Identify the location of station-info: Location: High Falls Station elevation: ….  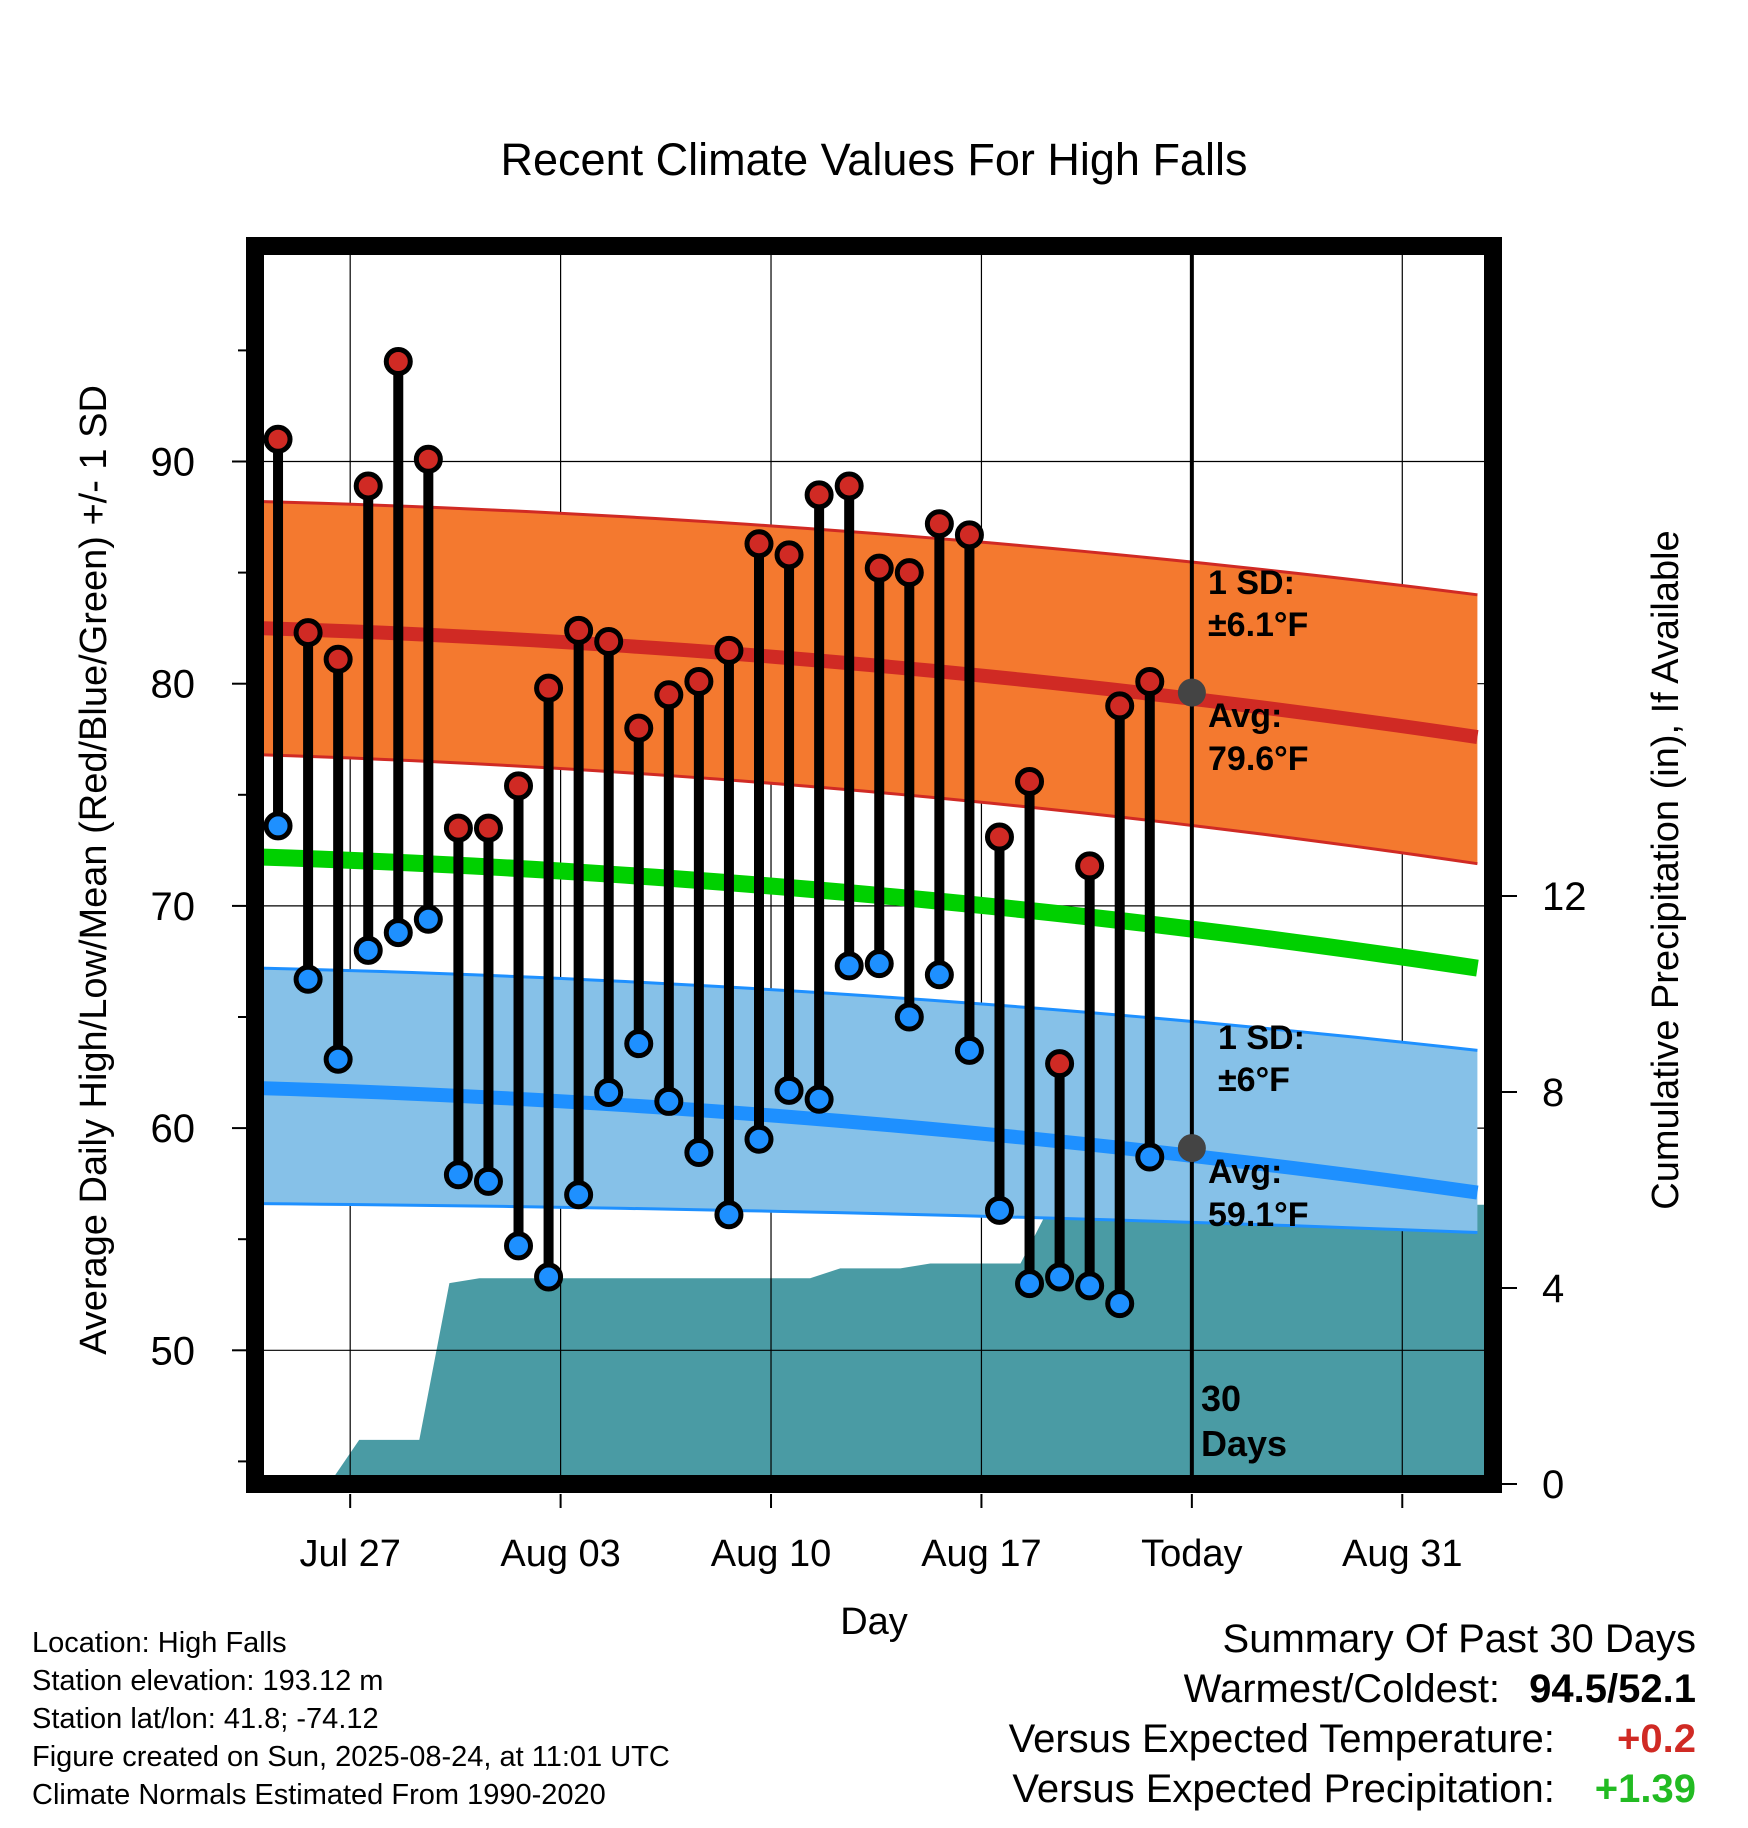
(351, 1719).